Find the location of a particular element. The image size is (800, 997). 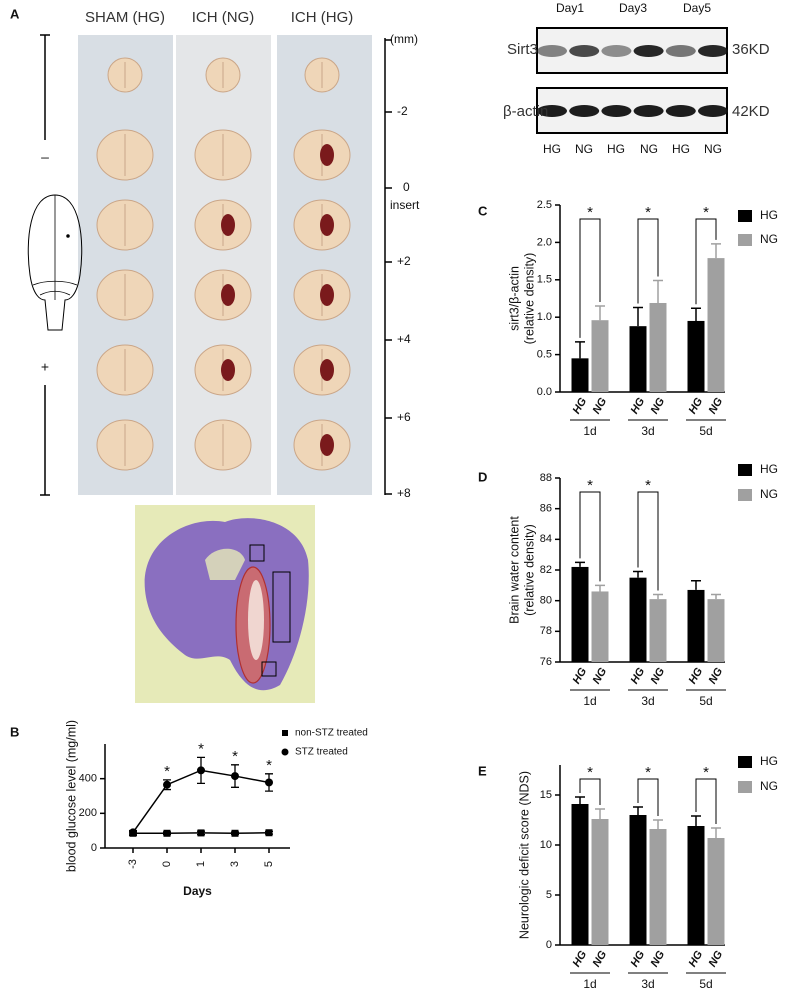

blot-day: Day3 is located at coordinates (633, 8).